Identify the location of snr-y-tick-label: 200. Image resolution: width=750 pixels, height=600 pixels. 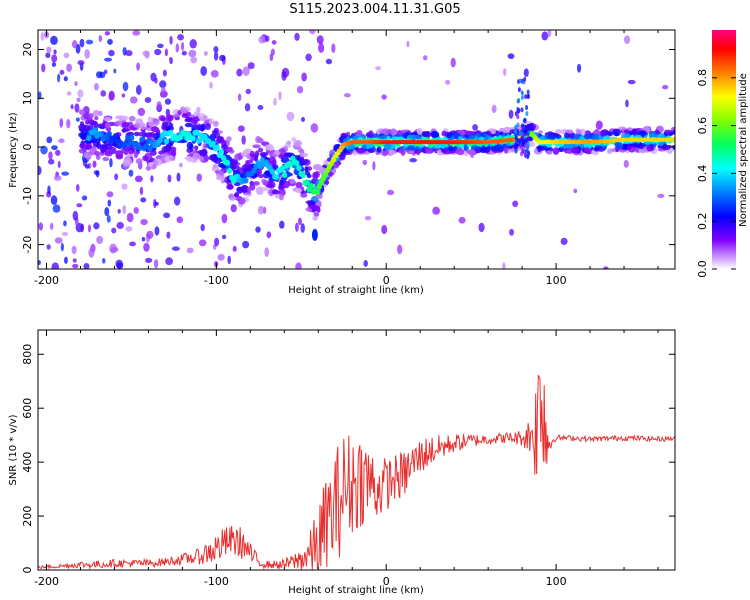
(27, 516).